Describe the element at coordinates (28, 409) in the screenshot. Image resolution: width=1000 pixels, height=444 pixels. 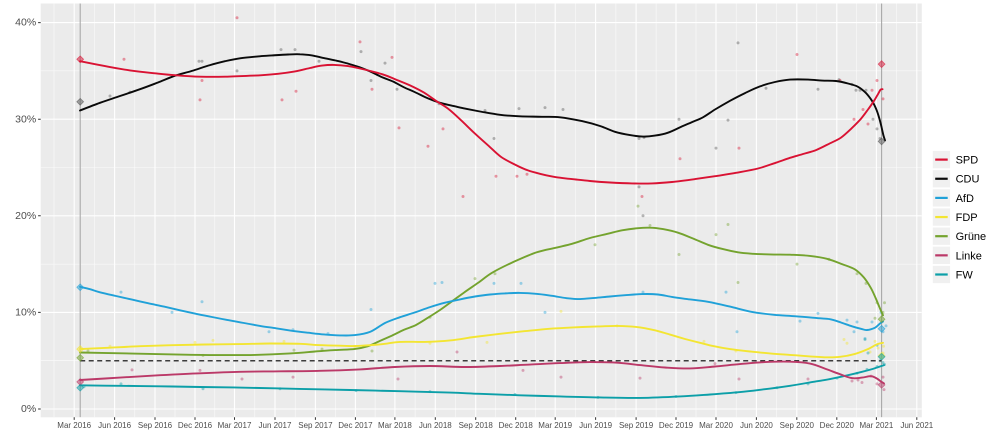
I see `svg-text: 0%` at that location.